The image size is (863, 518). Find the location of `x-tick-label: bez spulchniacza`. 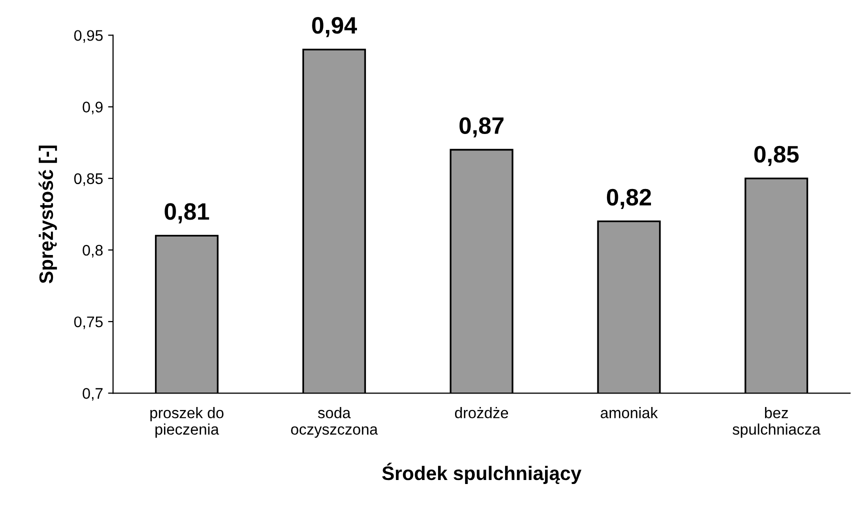

x-tick-label: bez spulchniacza is located at coordinates (776, 422).